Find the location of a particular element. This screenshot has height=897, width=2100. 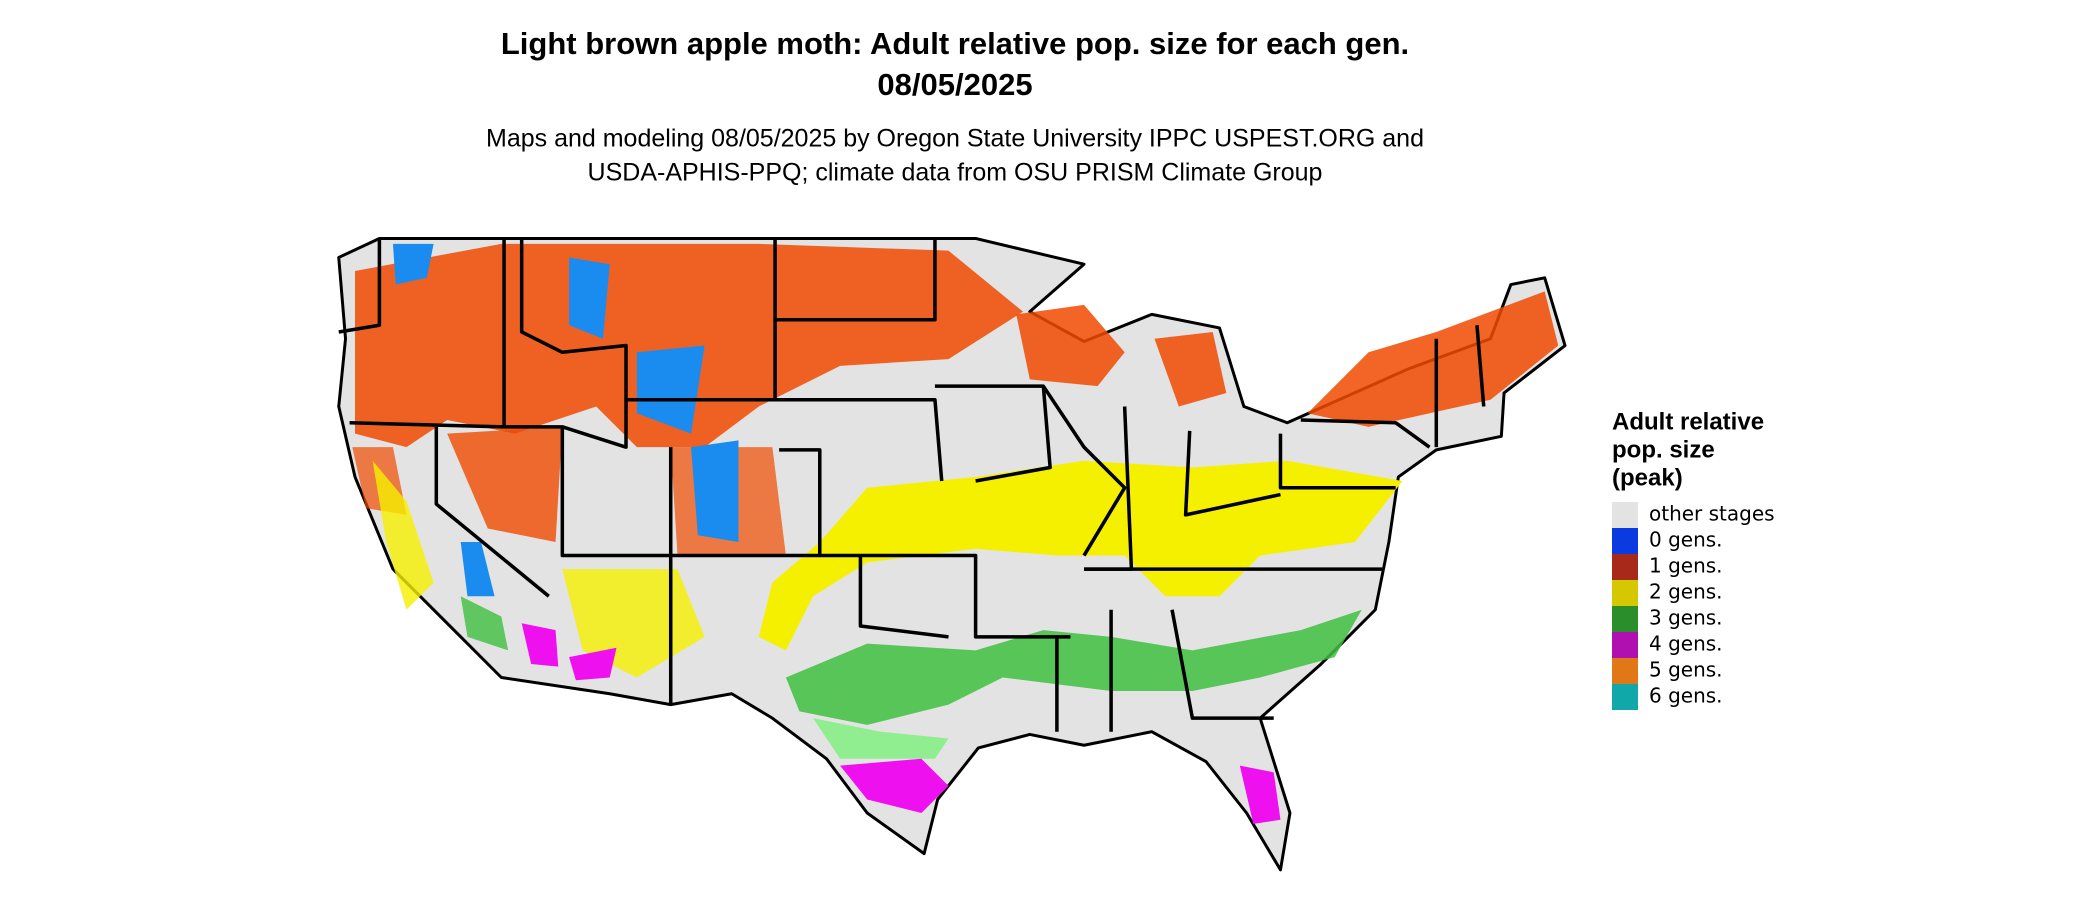

legend-label: 3 gens. is located at coordinates (1686, 618).